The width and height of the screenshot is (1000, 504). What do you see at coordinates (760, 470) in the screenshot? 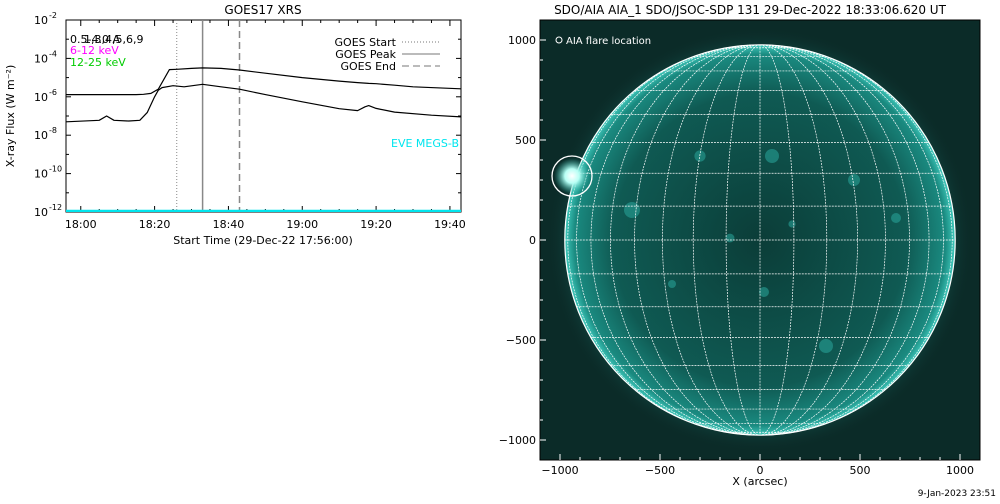
I see `aia-x-tick-label: 0` at bounding box center [760, 470].